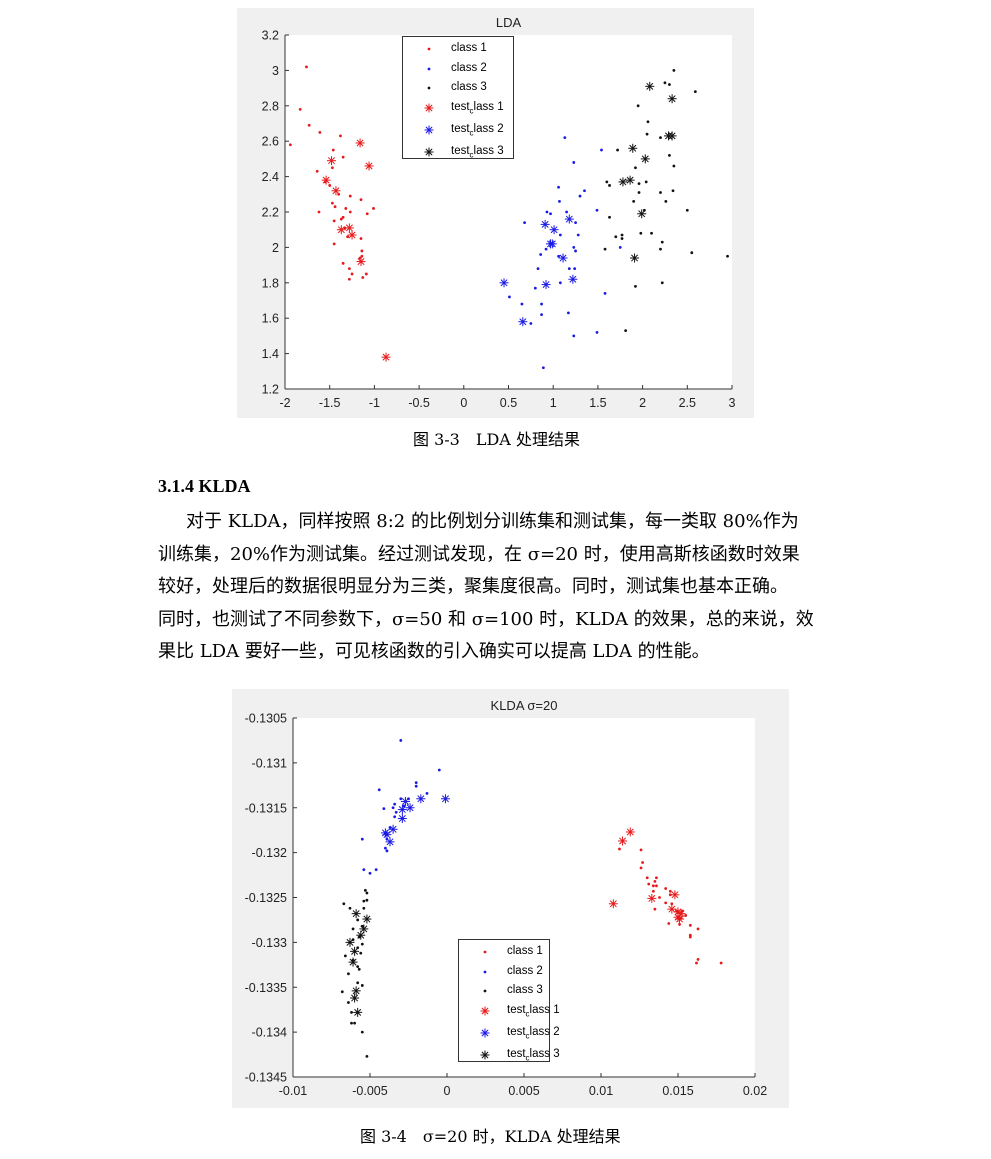 This screenshot has width=991, height=1159. Describe the element at coordinates (419, 403) in the screenshot. I see `x-tick-label: -0.5` at that location.